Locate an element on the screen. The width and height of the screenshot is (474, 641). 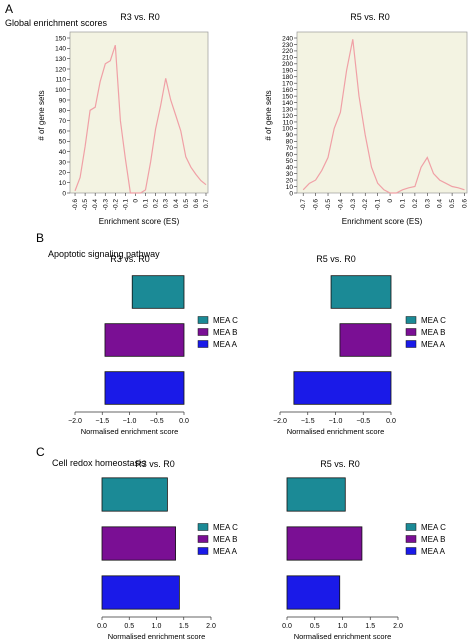
bar-mea-c is located at coordinates (316, 494).